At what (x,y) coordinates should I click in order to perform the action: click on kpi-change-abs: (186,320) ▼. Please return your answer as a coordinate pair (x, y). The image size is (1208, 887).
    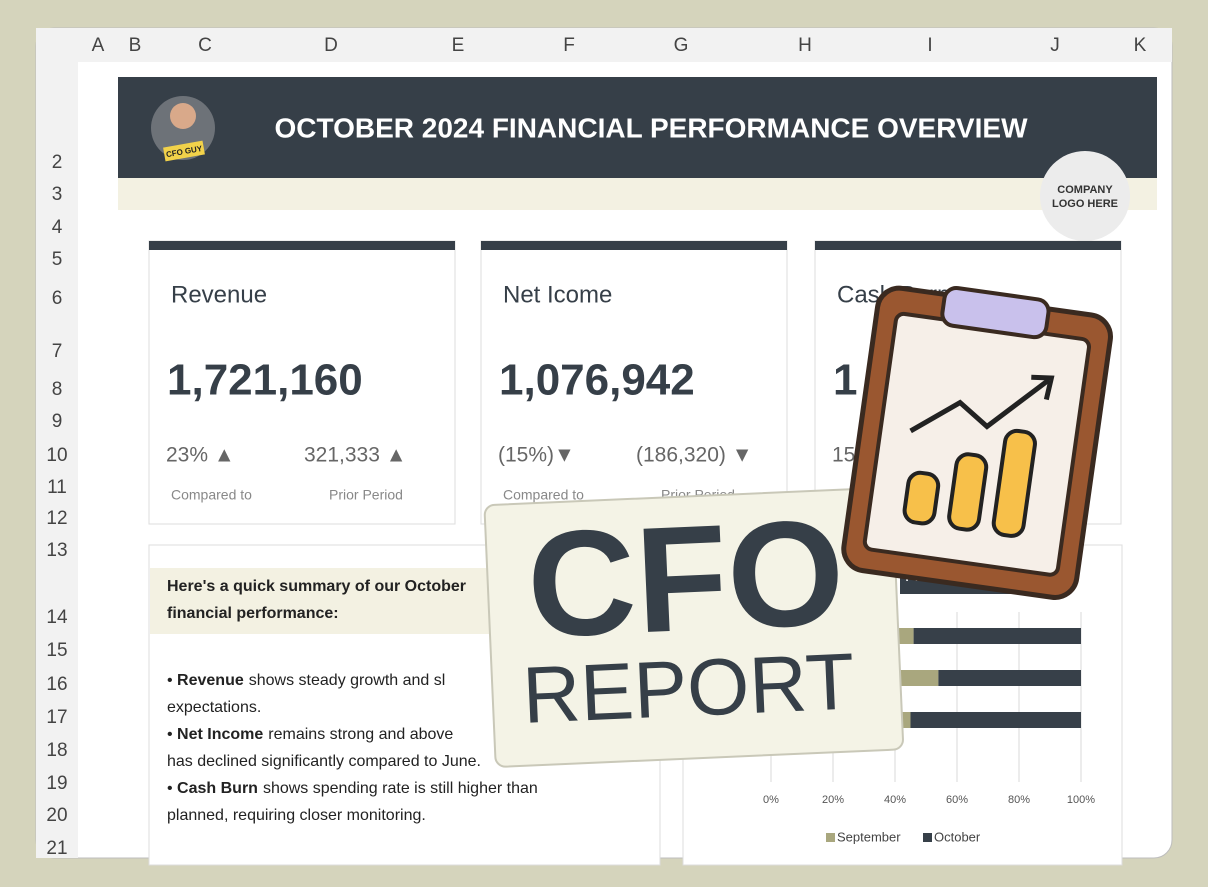
    Looking at the image, I should click on (694, 455).